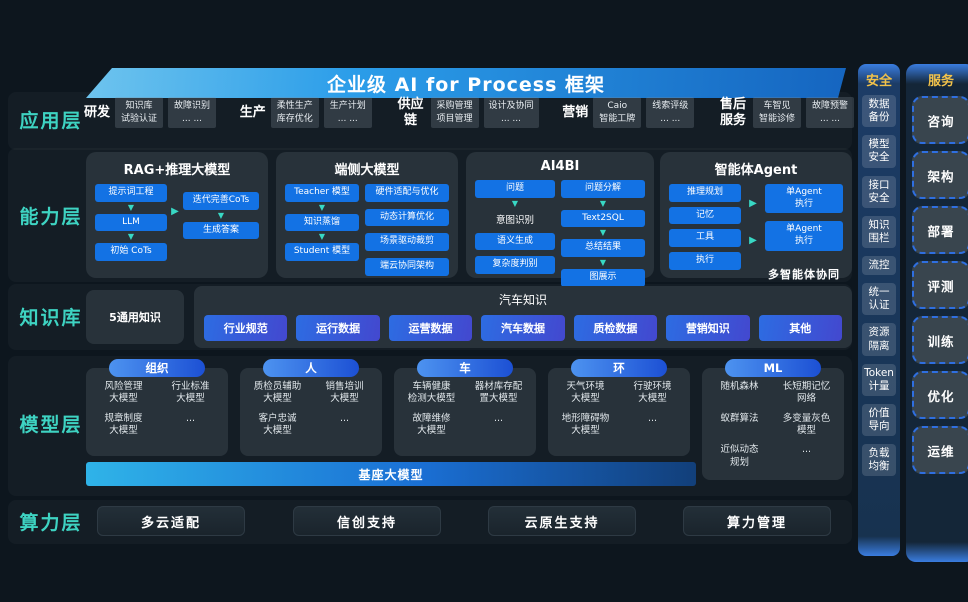 The height and width of the screenshot is (602, 968). I want to click on security-item: 资源 隔离, so click(879, 339).